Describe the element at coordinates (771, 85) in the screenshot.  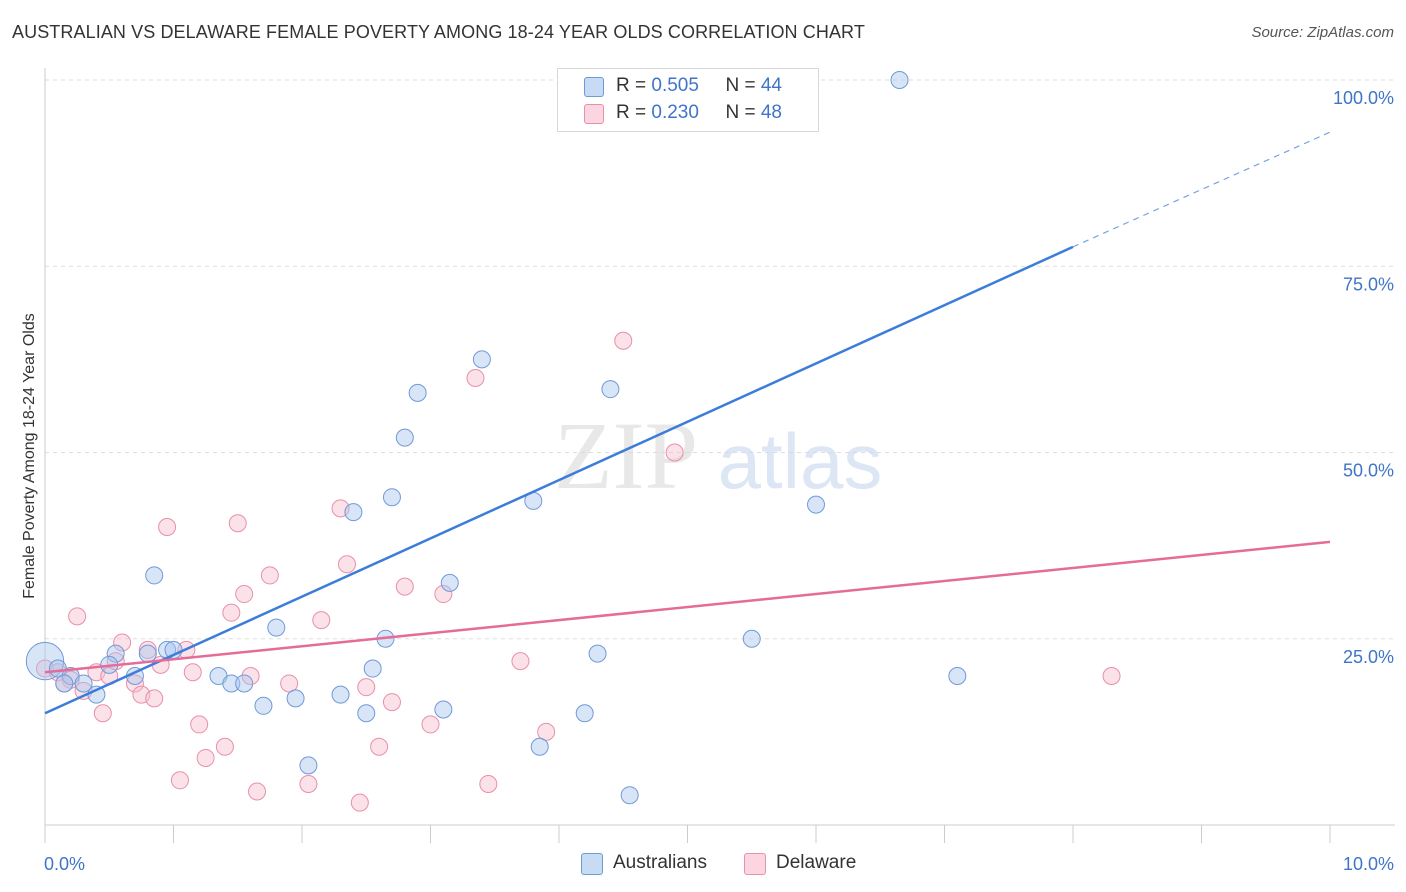
I see `legend-n-value: 44` at that location.